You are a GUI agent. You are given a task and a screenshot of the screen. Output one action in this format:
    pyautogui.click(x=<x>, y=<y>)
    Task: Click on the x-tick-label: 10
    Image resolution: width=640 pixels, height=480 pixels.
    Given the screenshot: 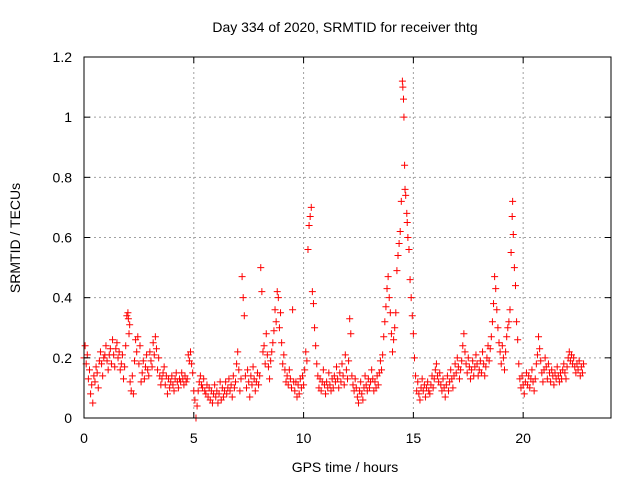 What is the action you would take?
    pyautogui.click(x=304, y=438)
    